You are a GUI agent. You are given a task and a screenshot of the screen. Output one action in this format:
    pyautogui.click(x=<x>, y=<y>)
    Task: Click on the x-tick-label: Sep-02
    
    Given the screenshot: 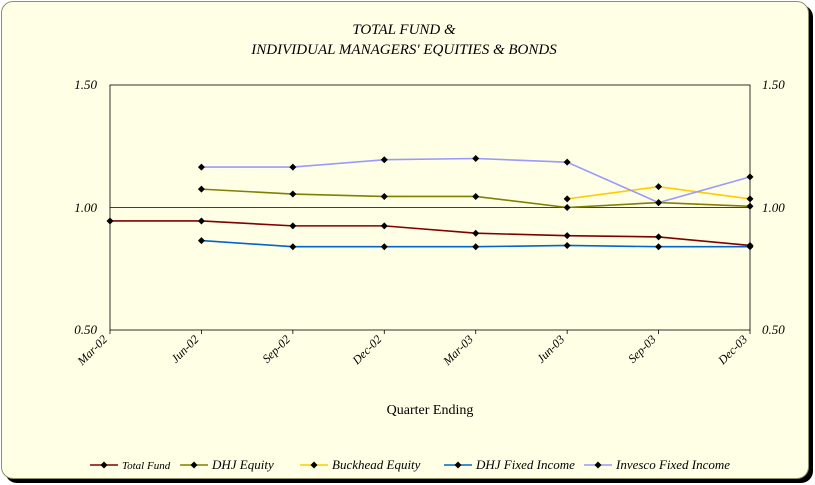 What is the action you would take?
    pyautogui.click(x=276, y=348)
    